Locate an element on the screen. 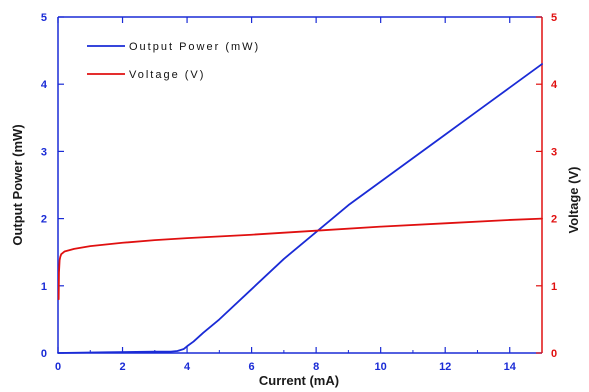  x-tick-label: 0 is located at coordinates (58, 367).